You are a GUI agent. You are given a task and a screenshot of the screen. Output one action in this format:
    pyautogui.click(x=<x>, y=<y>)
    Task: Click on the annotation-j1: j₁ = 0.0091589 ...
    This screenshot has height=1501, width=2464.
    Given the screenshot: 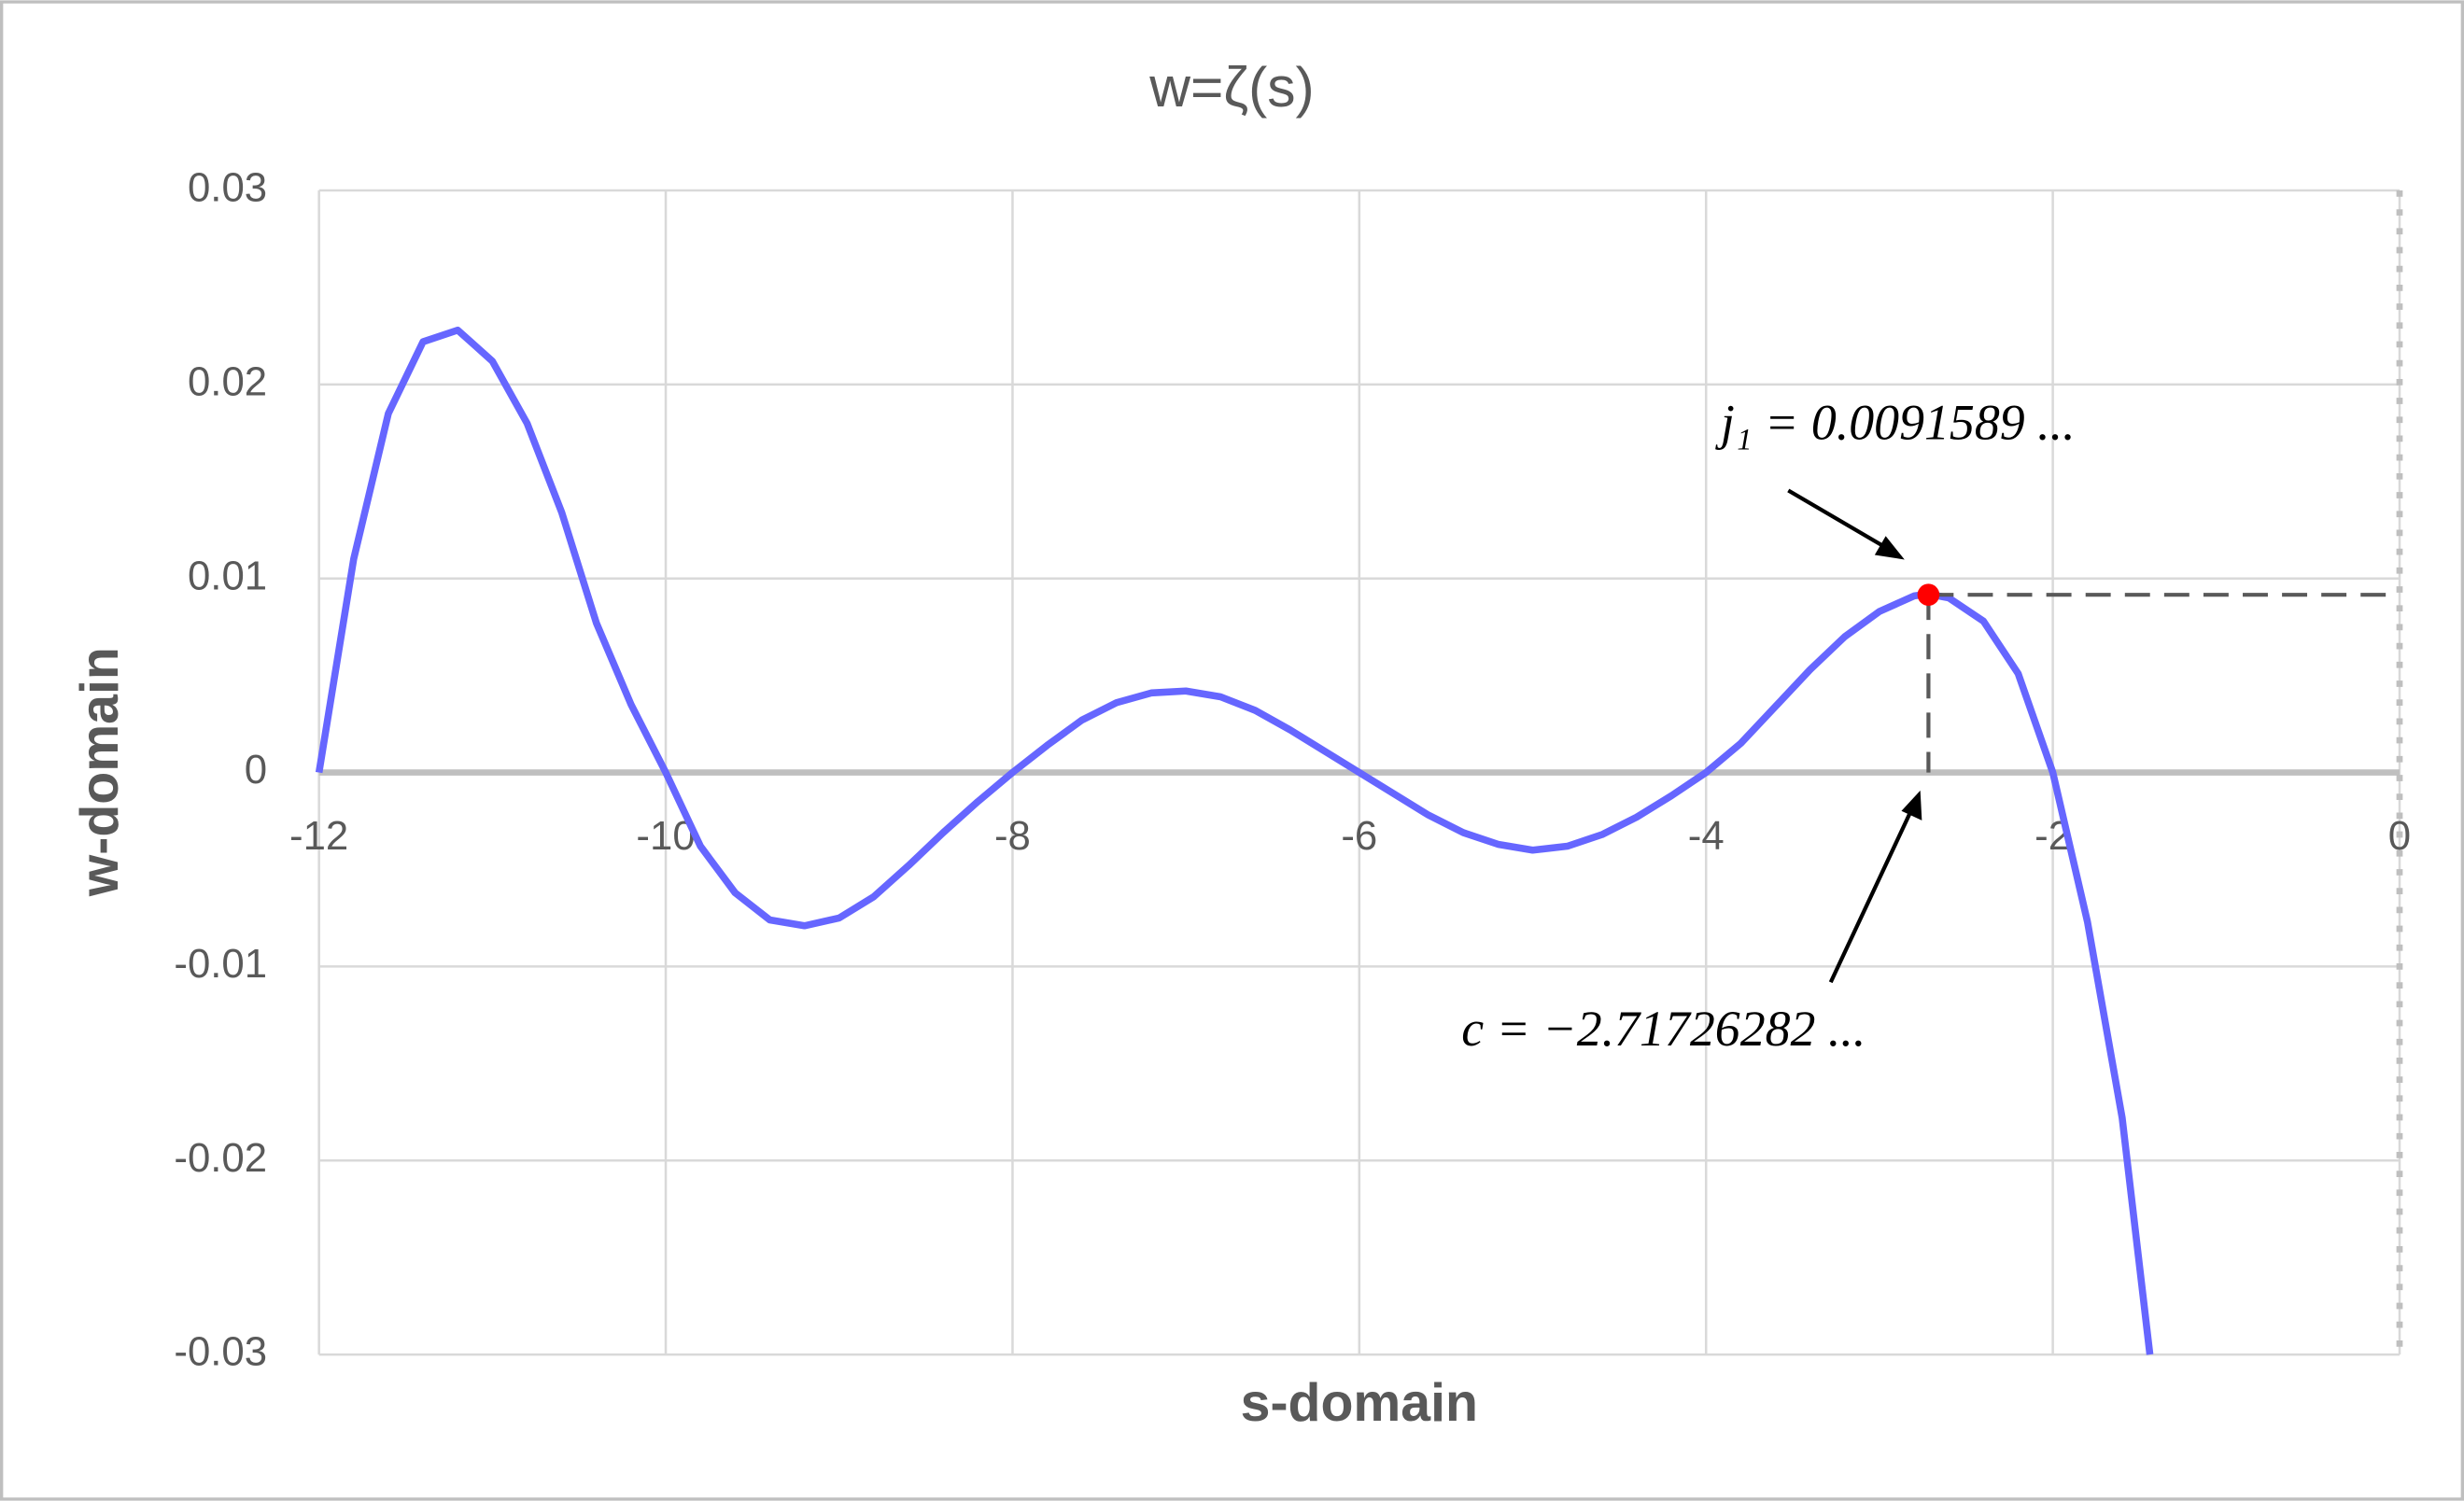 What is the action you would take?
    pyautogui.click(x=1895, y=422)
    